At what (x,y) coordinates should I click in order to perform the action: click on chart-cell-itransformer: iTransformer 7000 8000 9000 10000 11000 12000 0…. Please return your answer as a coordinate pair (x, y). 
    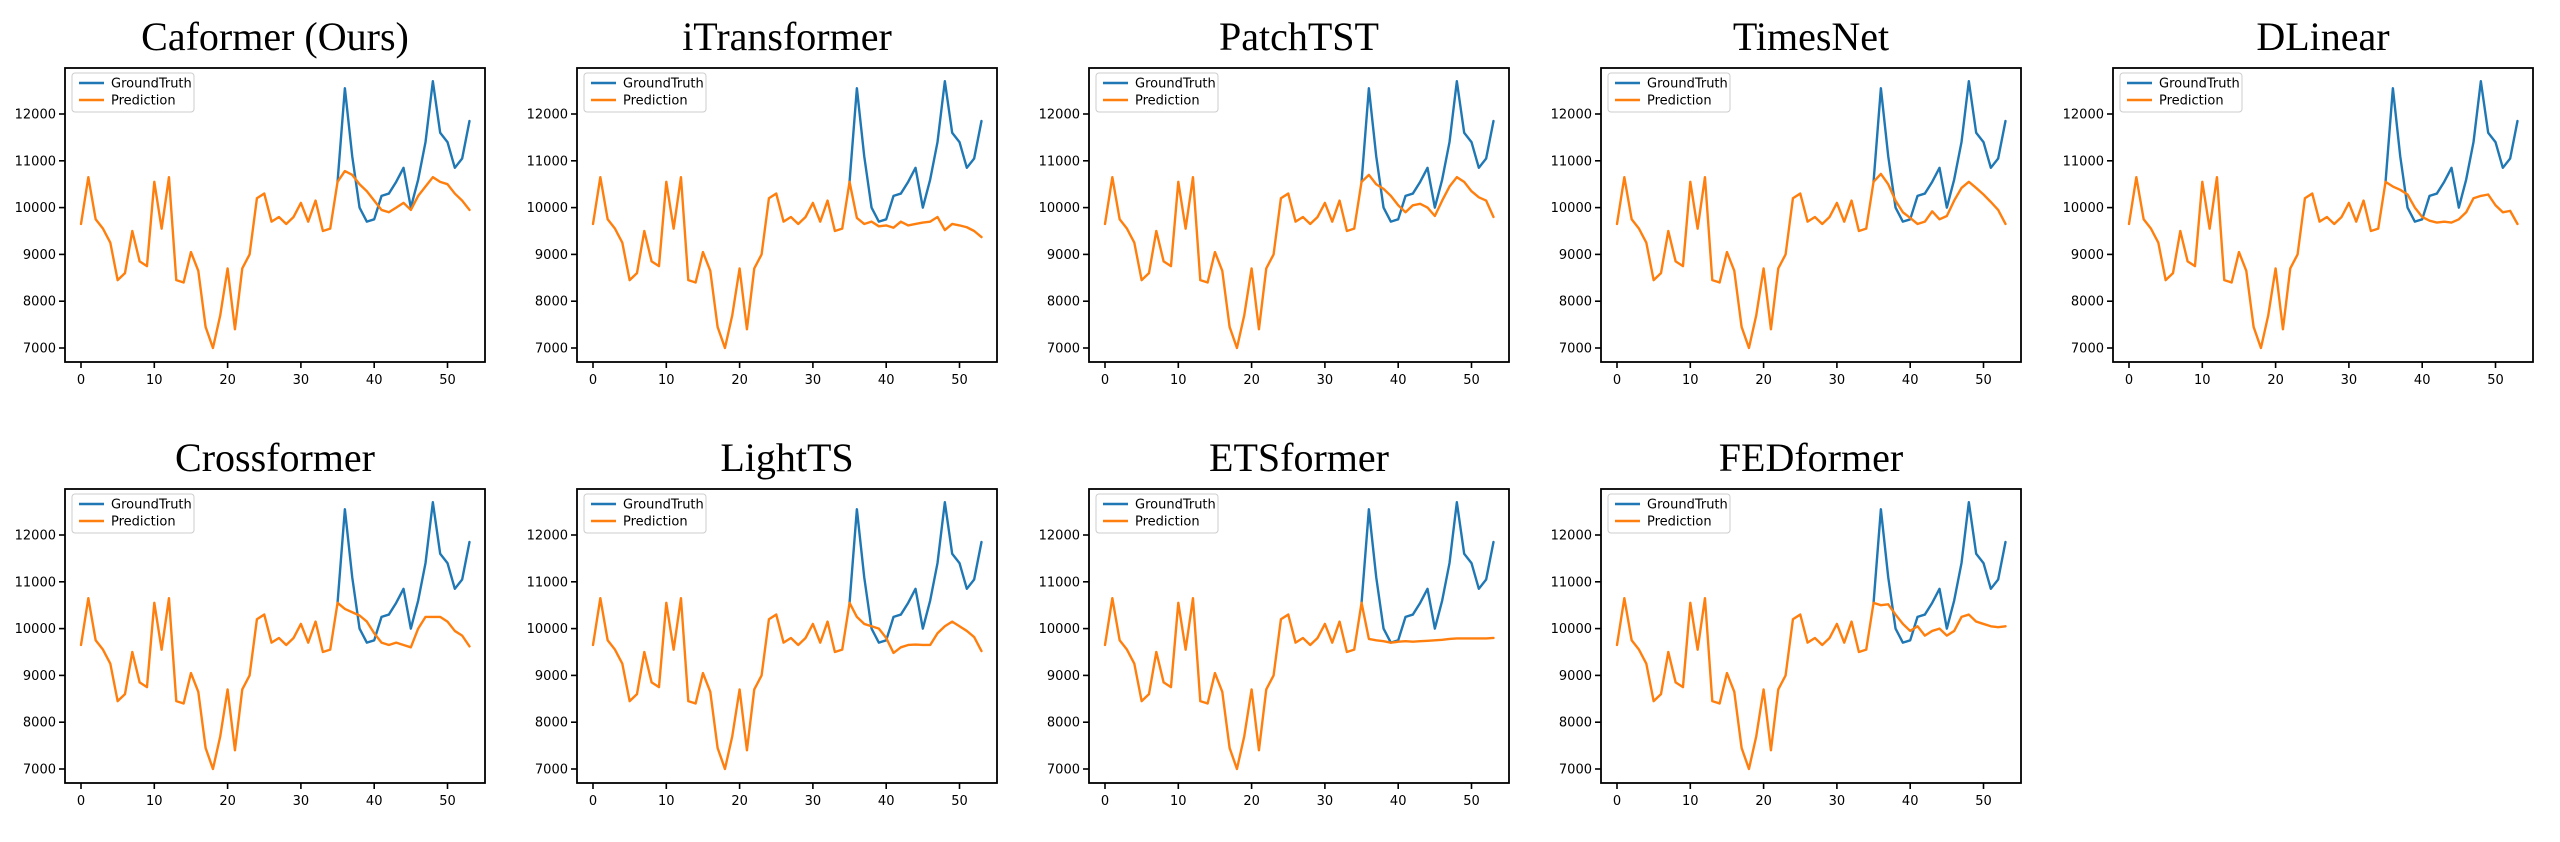
    Looking at the image, I should click on (768, 210).